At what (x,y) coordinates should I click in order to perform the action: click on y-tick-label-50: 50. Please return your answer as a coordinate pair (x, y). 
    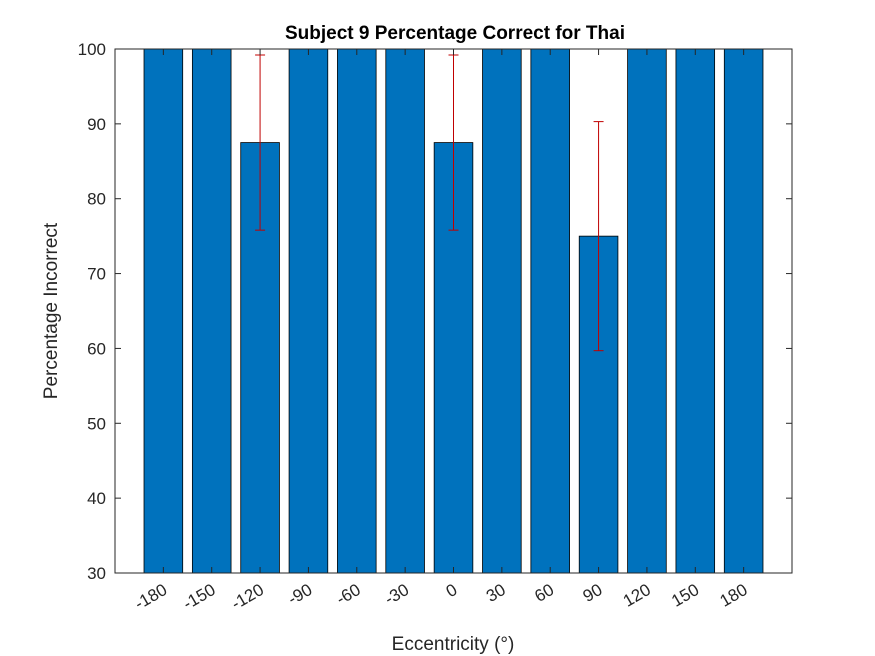
    Looking at the image, I should click on (96, 423).